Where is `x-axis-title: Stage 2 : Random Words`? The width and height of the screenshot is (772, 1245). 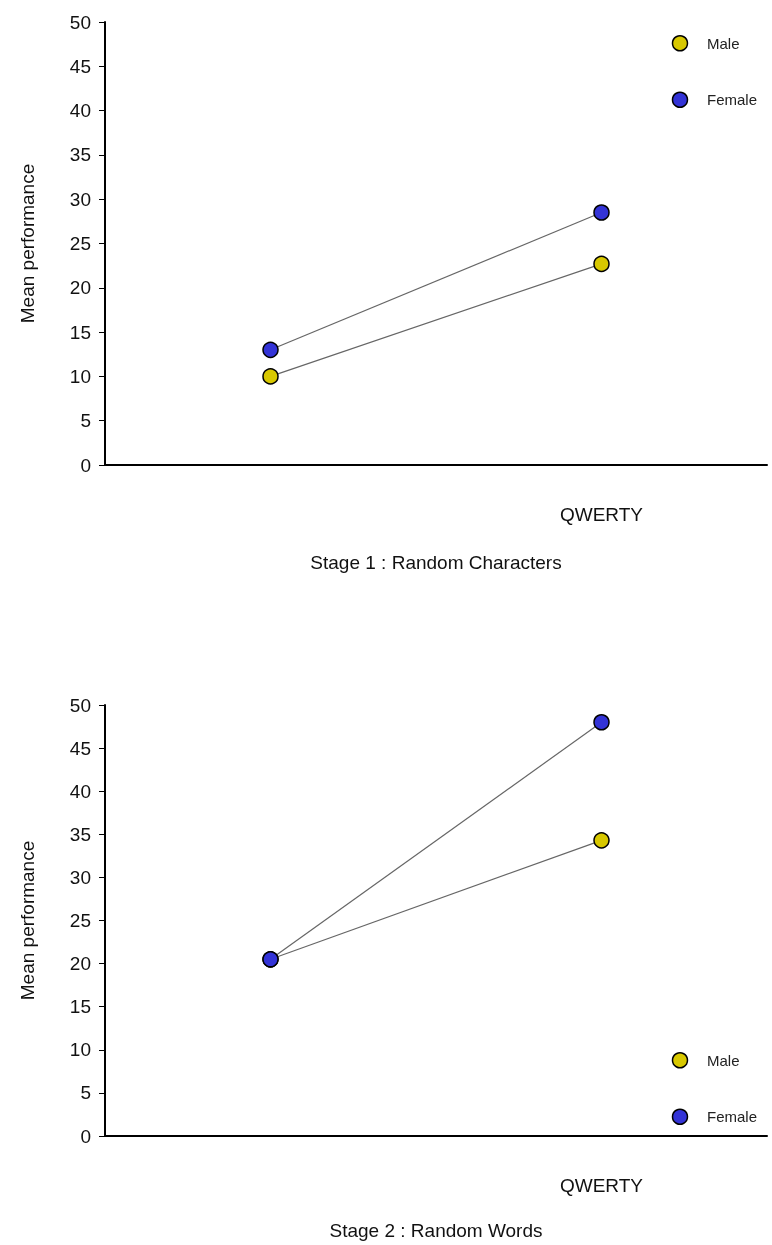 x-axis-title: Stage 2 : Random Words is located at coordinates (436, 1230).